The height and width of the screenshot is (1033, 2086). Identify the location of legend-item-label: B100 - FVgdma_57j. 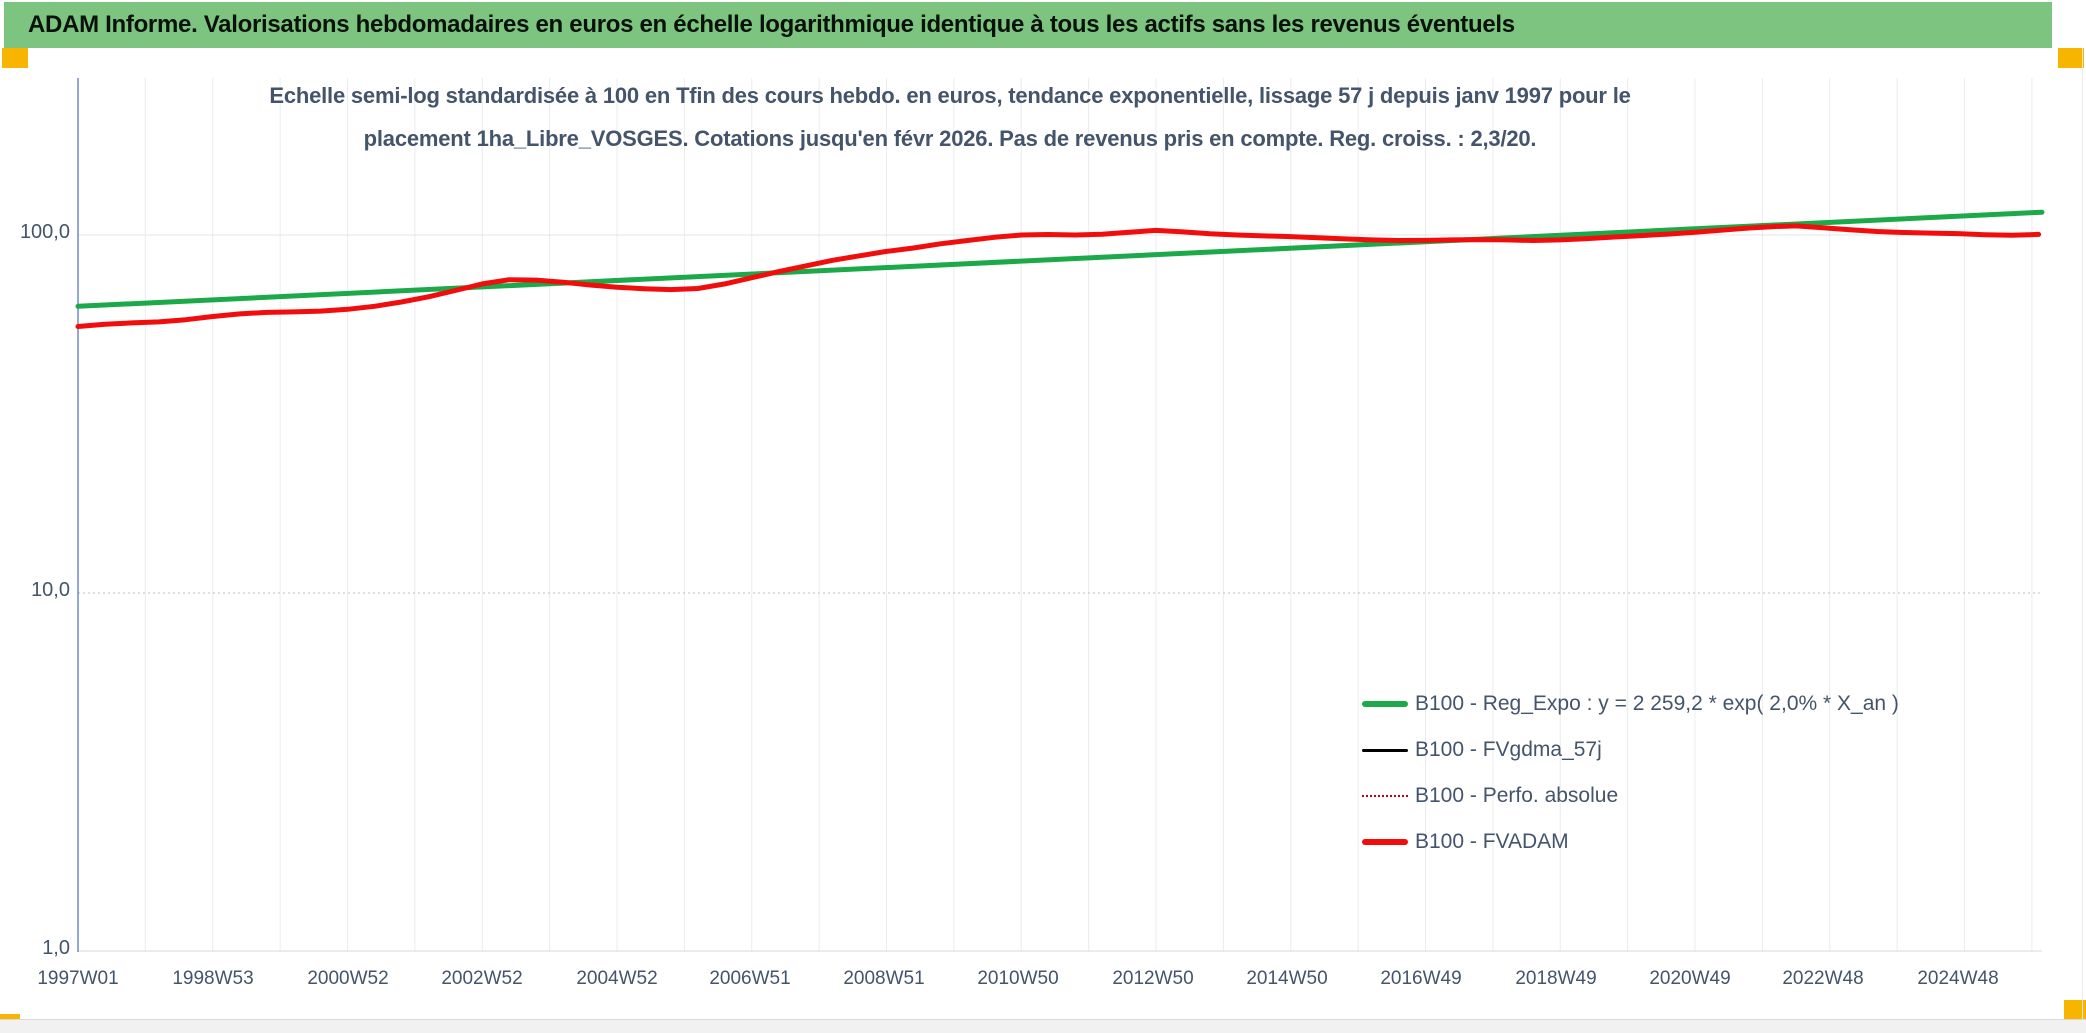
(1508, 749).